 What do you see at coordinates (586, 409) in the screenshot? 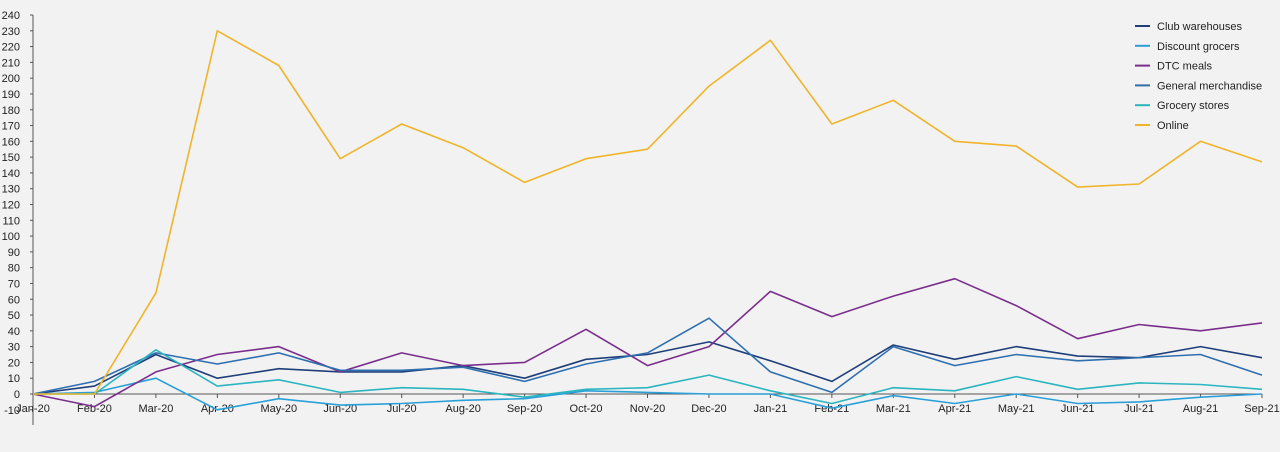
I see `x-tick-label: Oct-20` at bounding box center [586, 409].